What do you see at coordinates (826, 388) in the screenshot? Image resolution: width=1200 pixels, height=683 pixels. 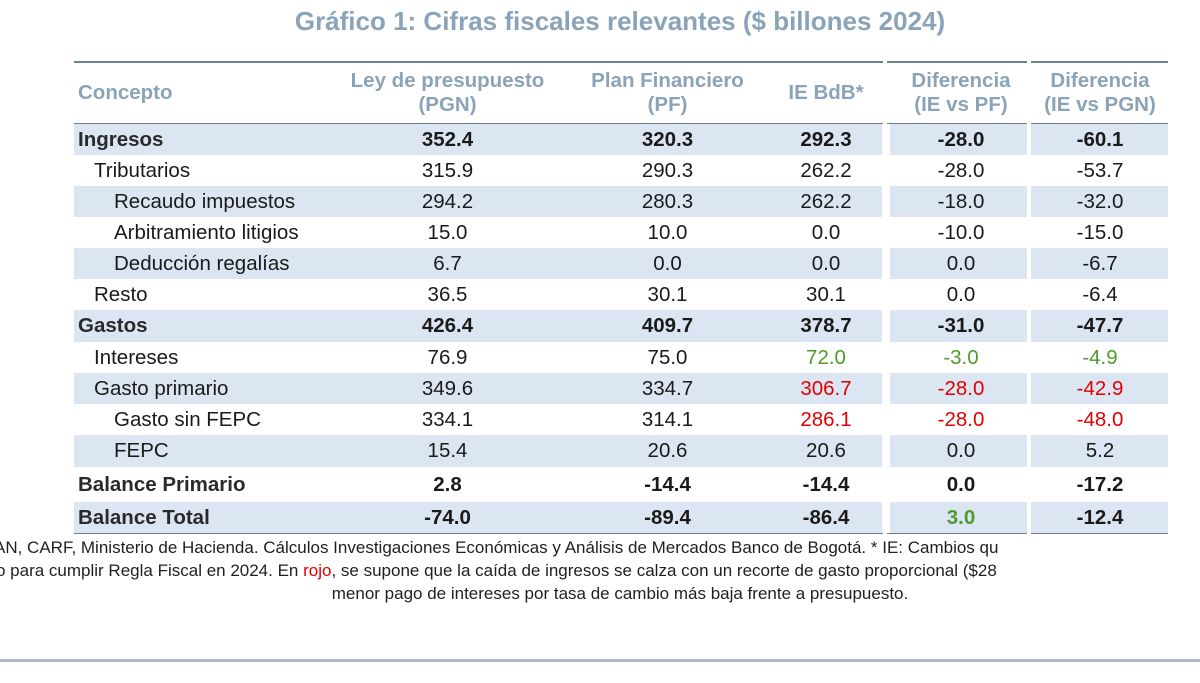 I see `cell-ie: 306.7` at bounding box center [826, 388].